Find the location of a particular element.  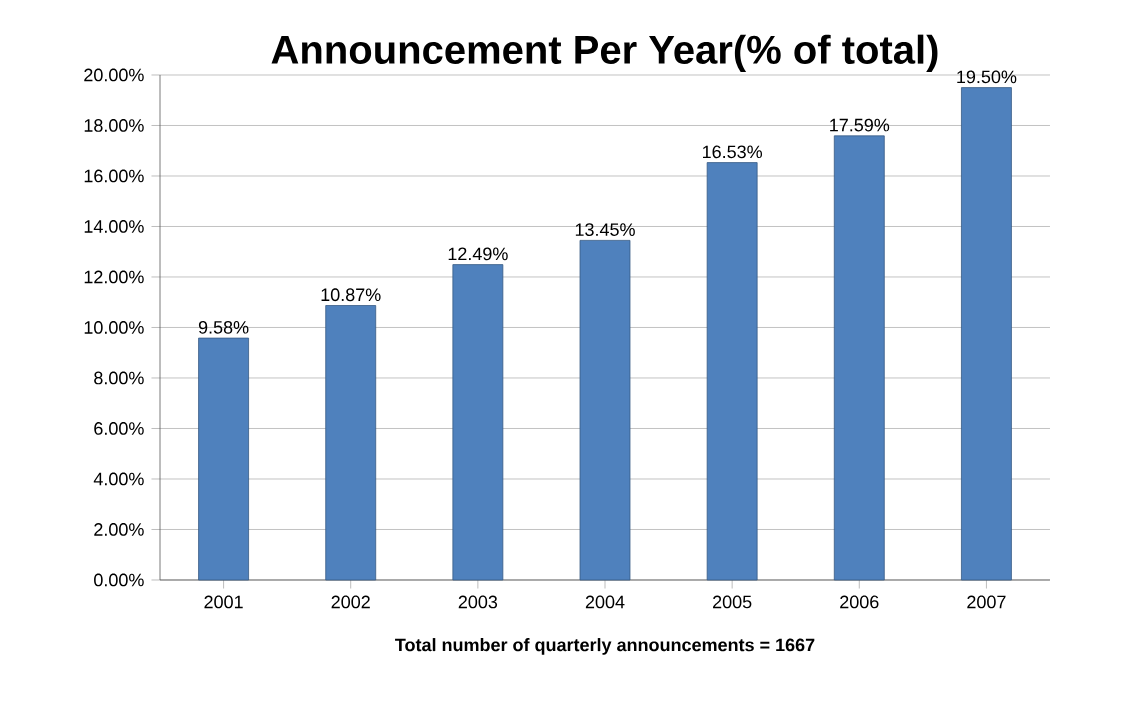

y-tick-label: 10.00% is located at coordinates (114, 327).